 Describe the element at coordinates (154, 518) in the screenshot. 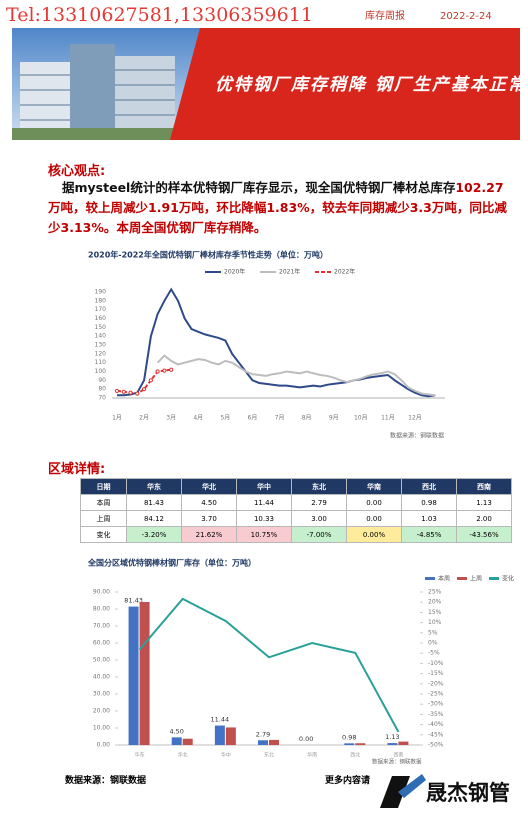

I see `cell: 84.12` at that location.